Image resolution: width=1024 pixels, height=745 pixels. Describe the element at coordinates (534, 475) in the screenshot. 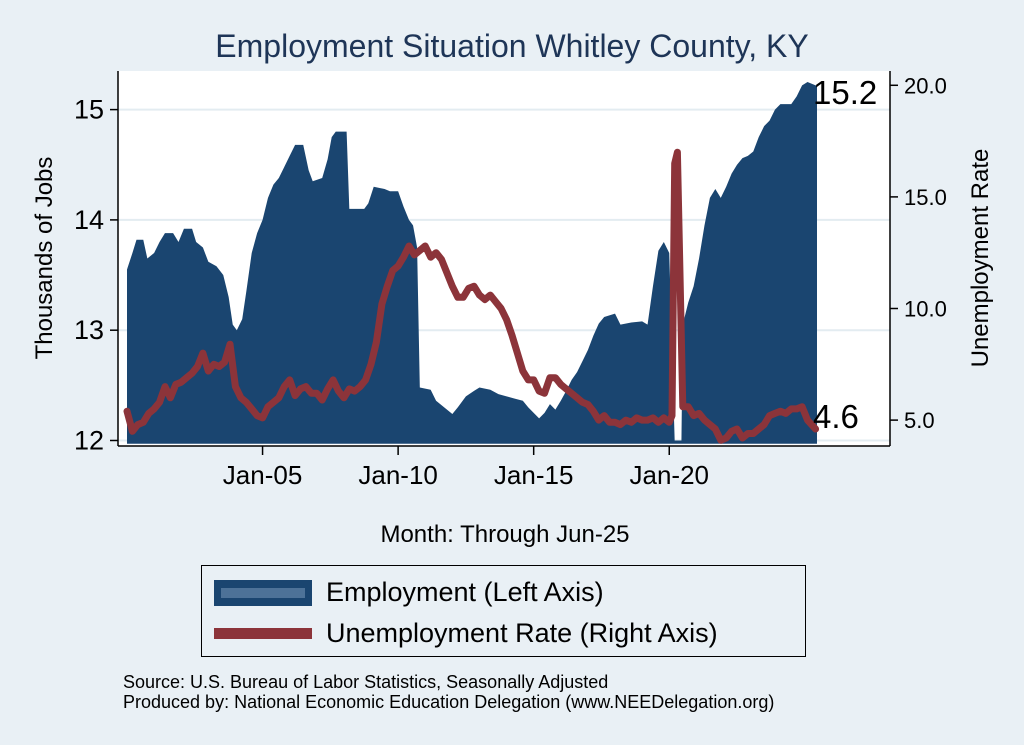

I see `x-tick-label: Jan-15` at that location.